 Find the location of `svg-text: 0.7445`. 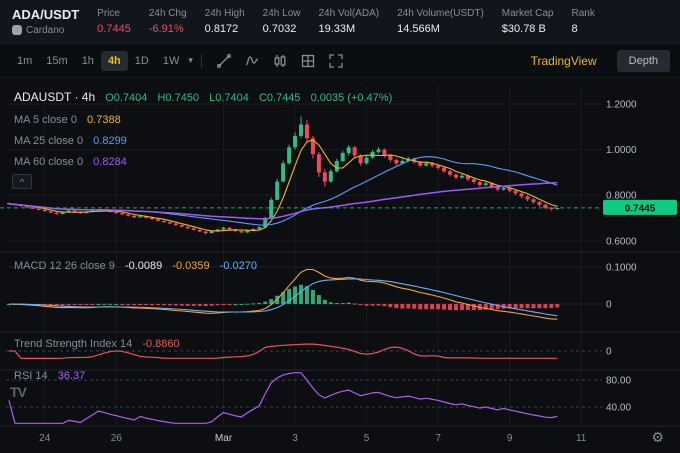

svg-text: 0.7445 is located at coordinates (640, 208).